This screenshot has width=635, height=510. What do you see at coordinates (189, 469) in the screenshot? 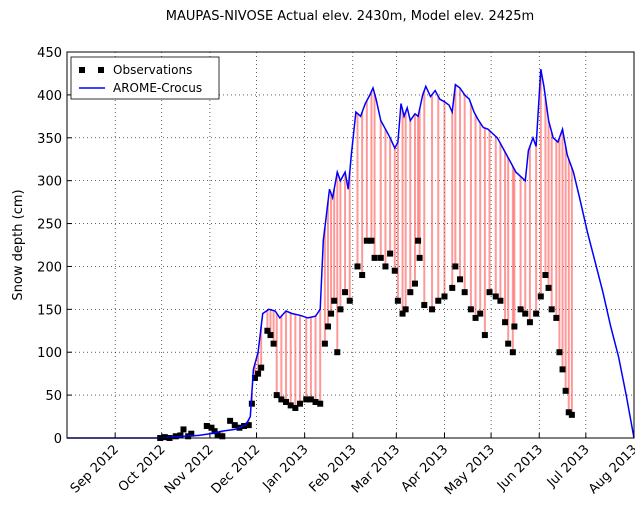
I see `x-tick-label: Nov 2012` at bounding box center [189, 469].